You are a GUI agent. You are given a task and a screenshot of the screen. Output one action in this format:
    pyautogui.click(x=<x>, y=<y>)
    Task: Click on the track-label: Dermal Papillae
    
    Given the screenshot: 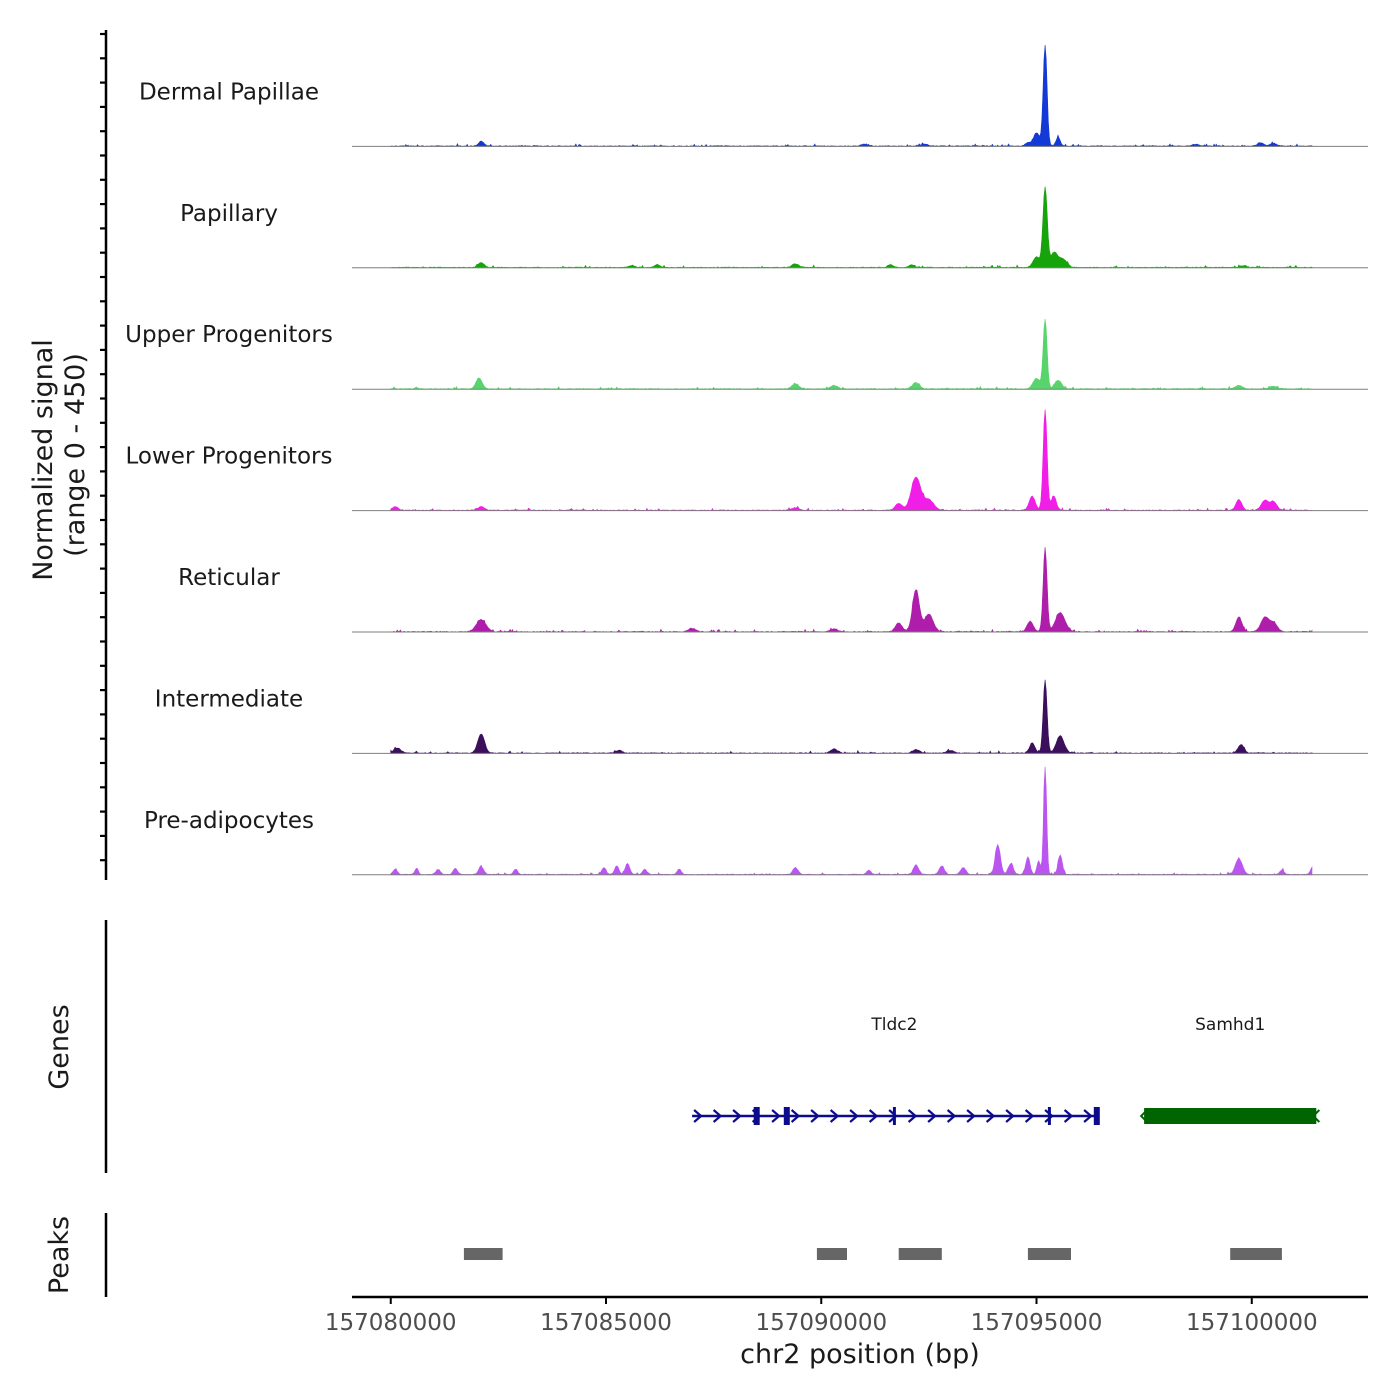 What is the action you would take?
    pyautogui.click(x=229, y=92)
    